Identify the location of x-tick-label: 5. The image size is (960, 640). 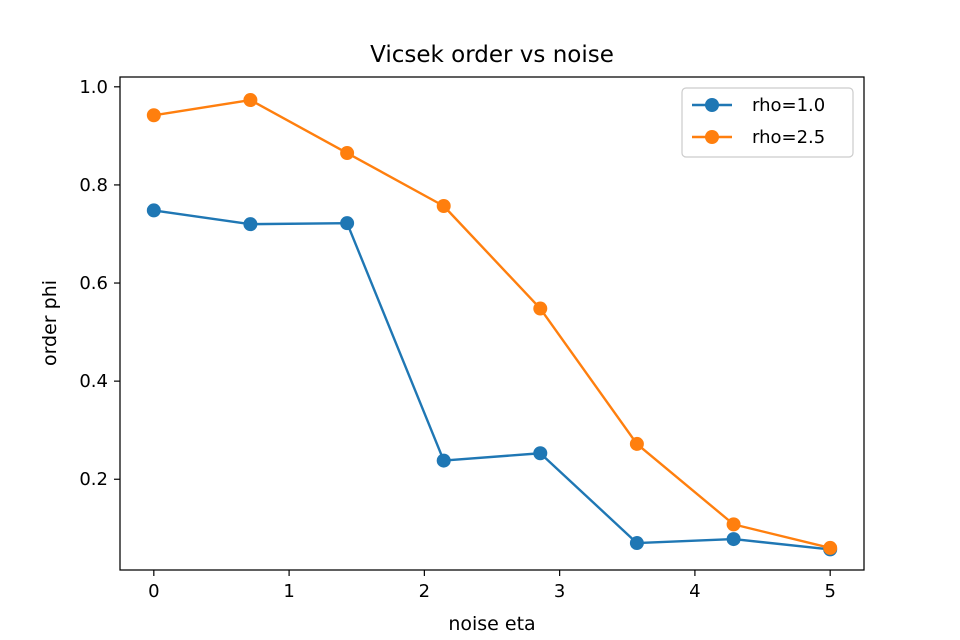
(829, 591).